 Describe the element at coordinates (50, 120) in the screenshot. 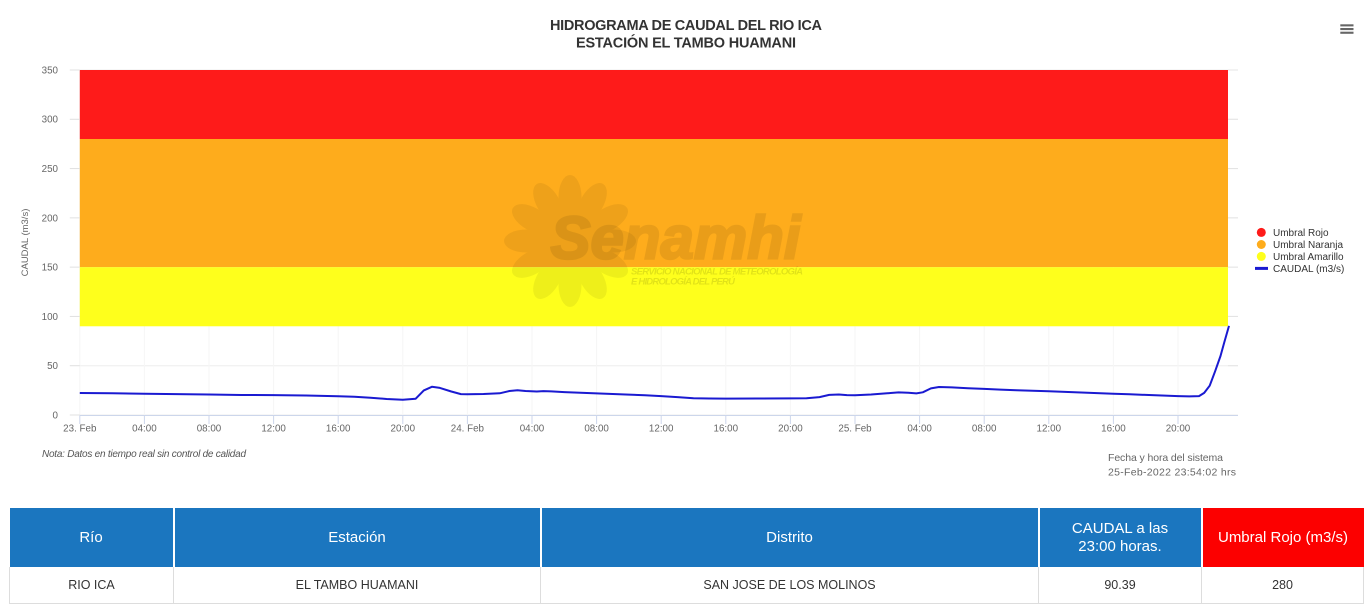

I see `svg-text: 300` at that location.